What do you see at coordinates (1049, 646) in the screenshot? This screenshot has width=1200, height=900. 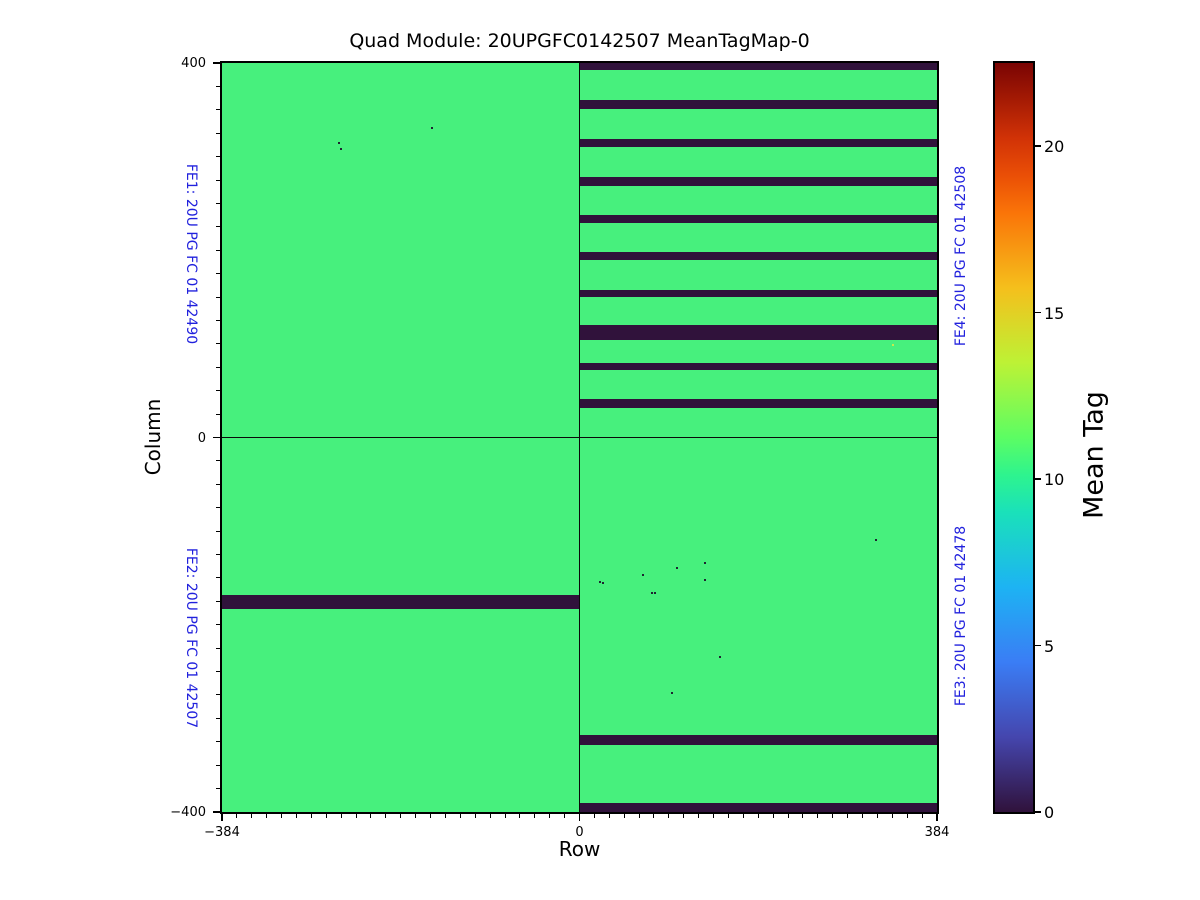 I see `colorbar-tick-label: 5` at bounding box center [1049, 646].